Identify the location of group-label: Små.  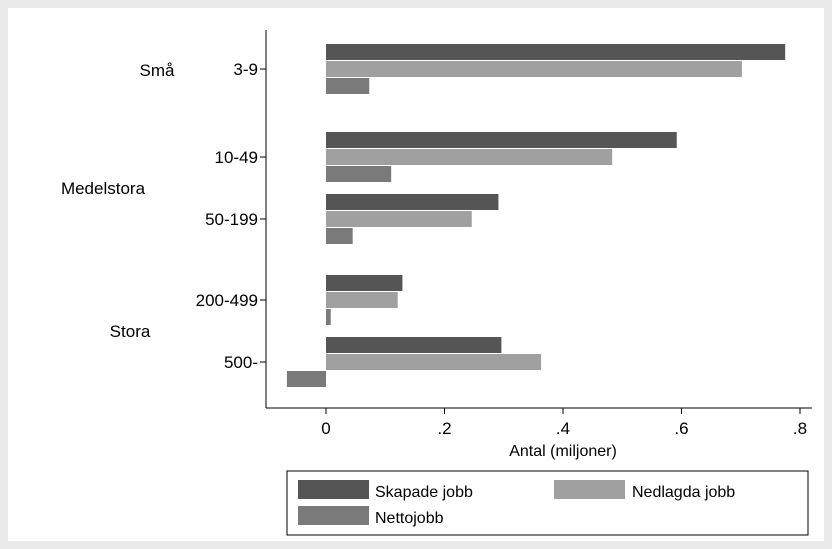
(158, 70).